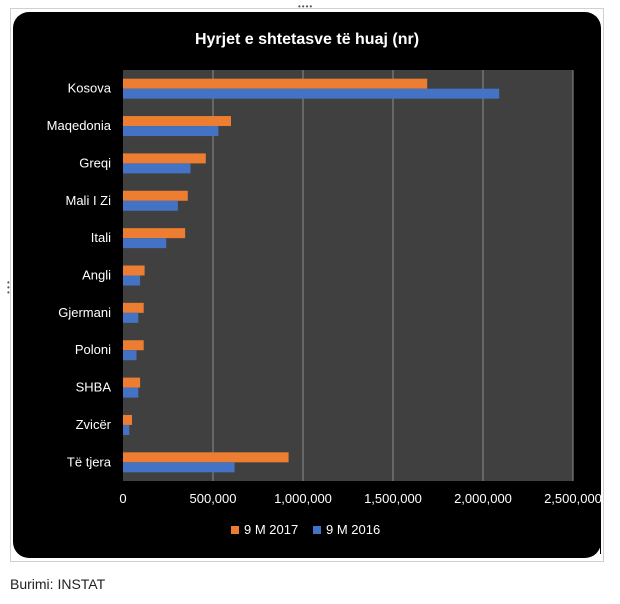 Image resolution: width=620 pixels, height=604 pixels. Describe the element at coordinates (600, 547) in the screenshot. I see `edge-mark` at that location.